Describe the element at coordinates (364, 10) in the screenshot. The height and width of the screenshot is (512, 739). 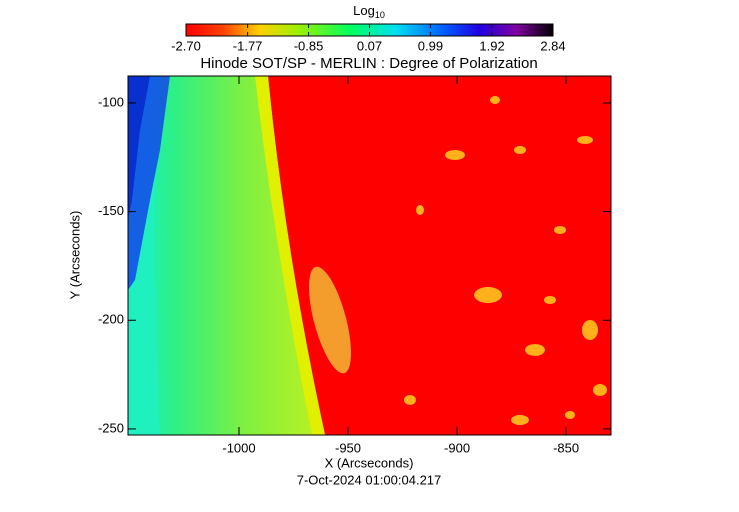
I see `colorbar-label-main: Log` at that location.